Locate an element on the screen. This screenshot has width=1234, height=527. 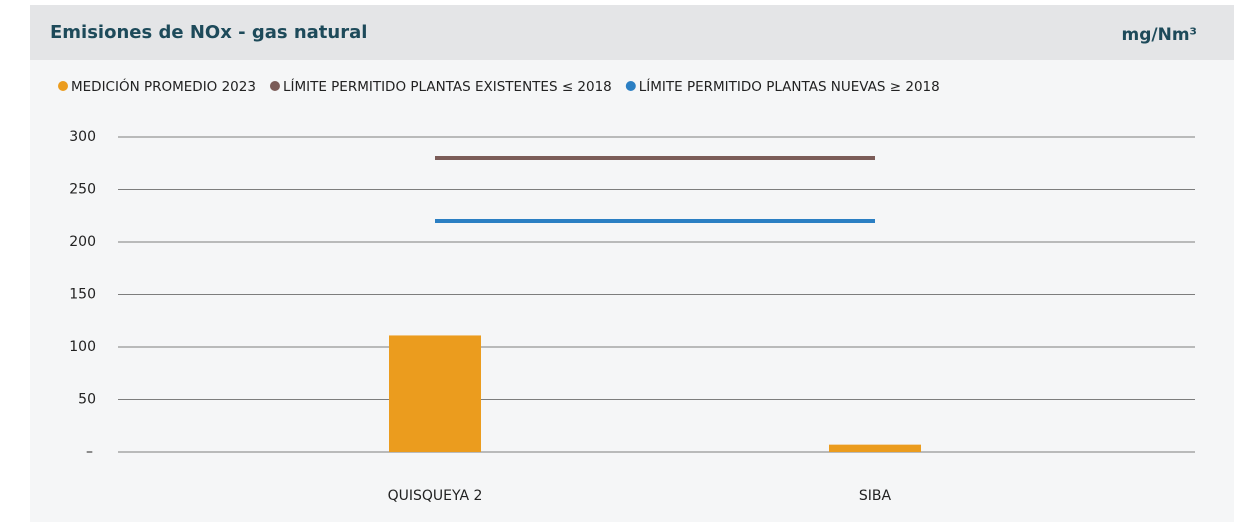
x-tick-label: SIBA is located at coordinates (875, 496).